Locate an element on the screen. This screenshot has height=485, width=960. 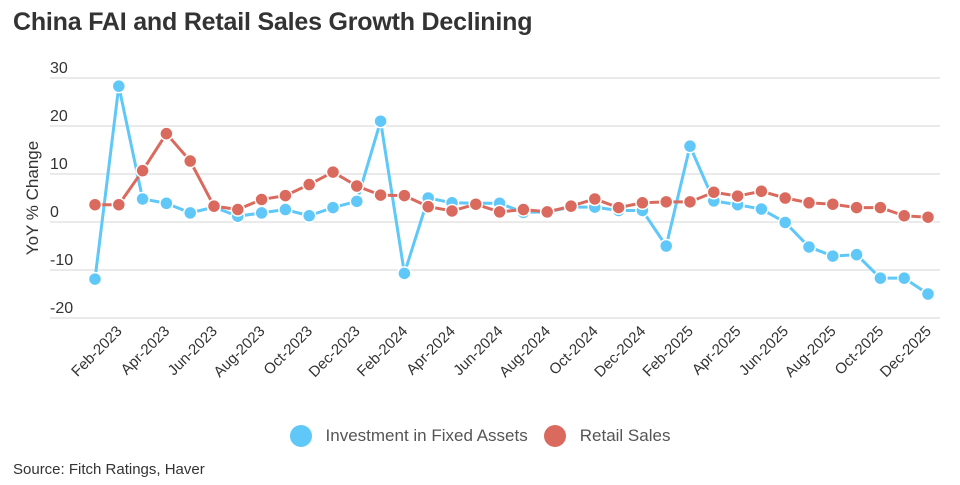
retail-legend-marker-icon is located at coordinates (554, 436).